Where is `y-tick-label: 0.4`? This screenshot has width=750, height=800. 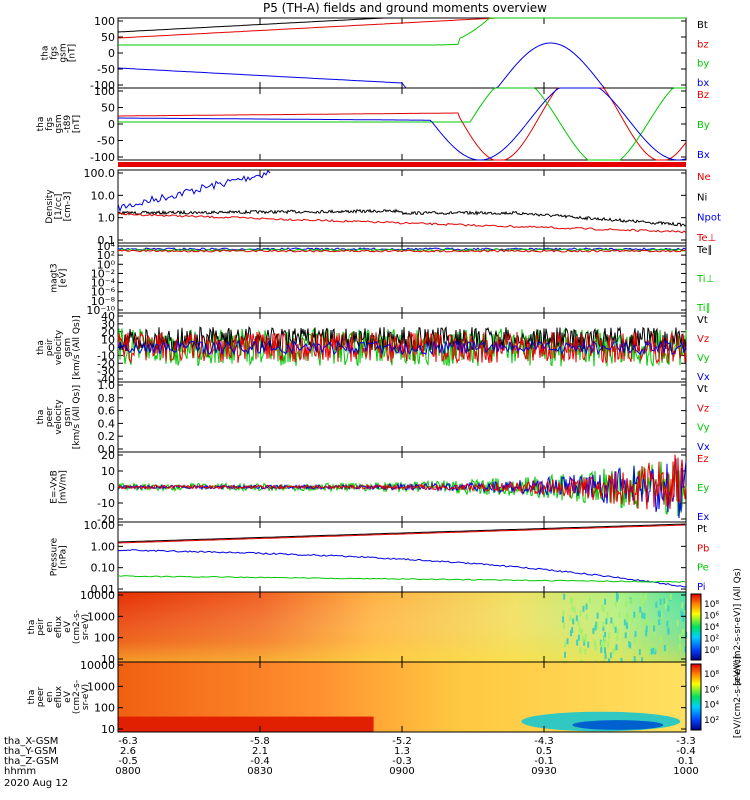 y-tick-label: 0.4 is located at coordinates (107, 423).